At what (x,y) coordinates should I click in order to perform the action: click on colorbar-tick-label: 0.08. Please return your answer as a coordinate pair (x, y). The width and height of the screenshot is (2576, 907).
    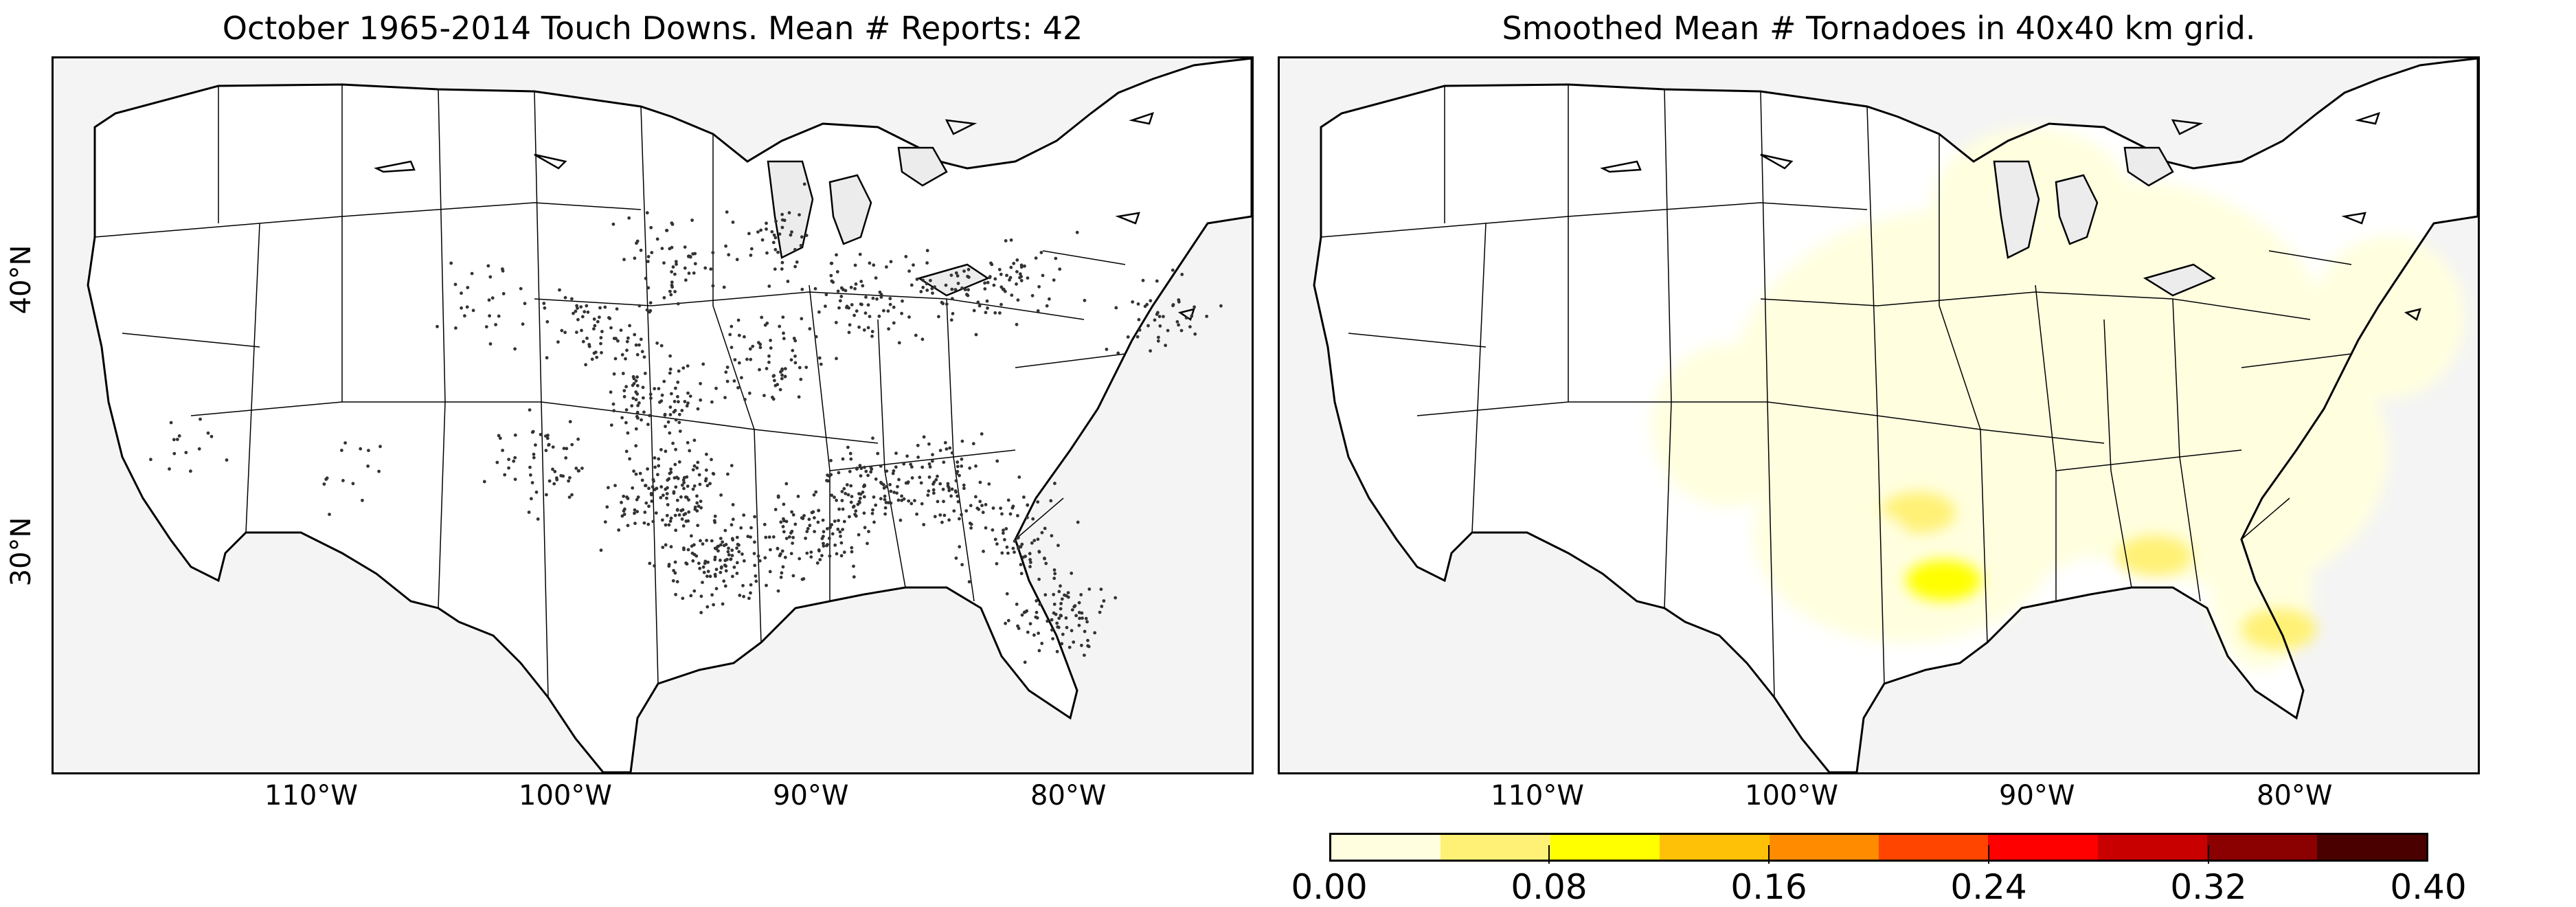
    Looking at the image, I should click on (1549, 887).